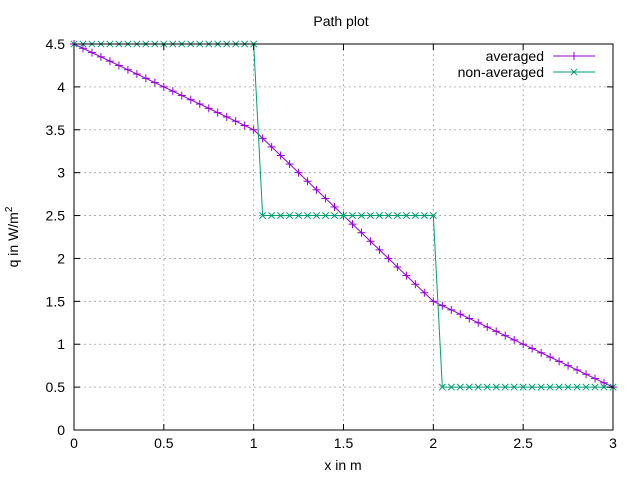 Image resolution: width=640 pixels, height=480 pixels. What do you see at coordinates (74, 443) in the screenshot?
I see `x-tick-label: 0` at bounding box center [74, 443].